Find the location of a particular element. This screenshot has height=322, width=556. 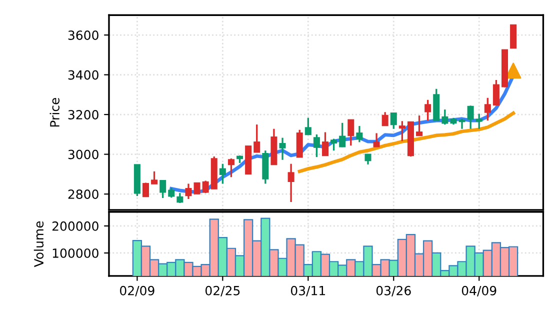

y-axis-title: Price is located at coordinates (55, 112).